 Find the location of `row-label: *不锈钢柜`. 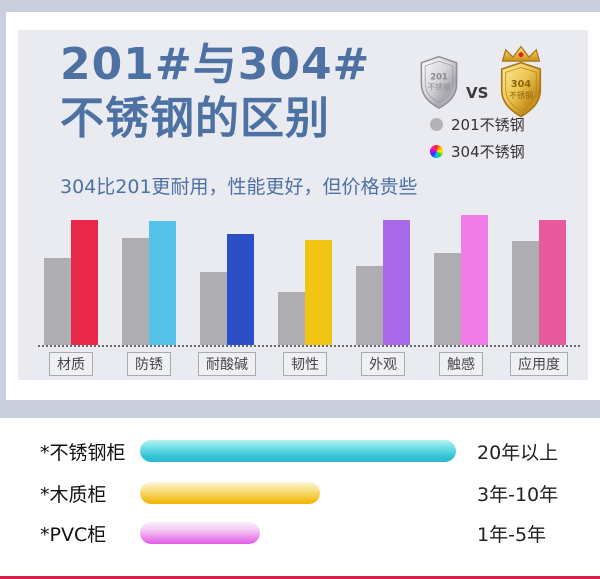

row-label: *不锈钢柜 is located at coordinates (83, 452).